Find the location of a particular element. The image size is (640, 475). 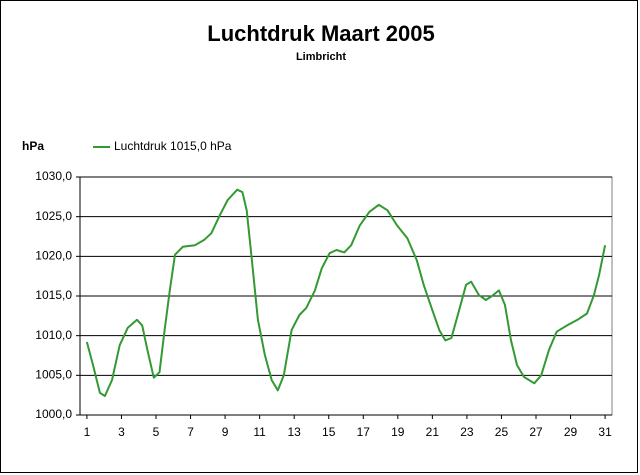

x-tick-label: 5 is located at coordinates (156, 432).